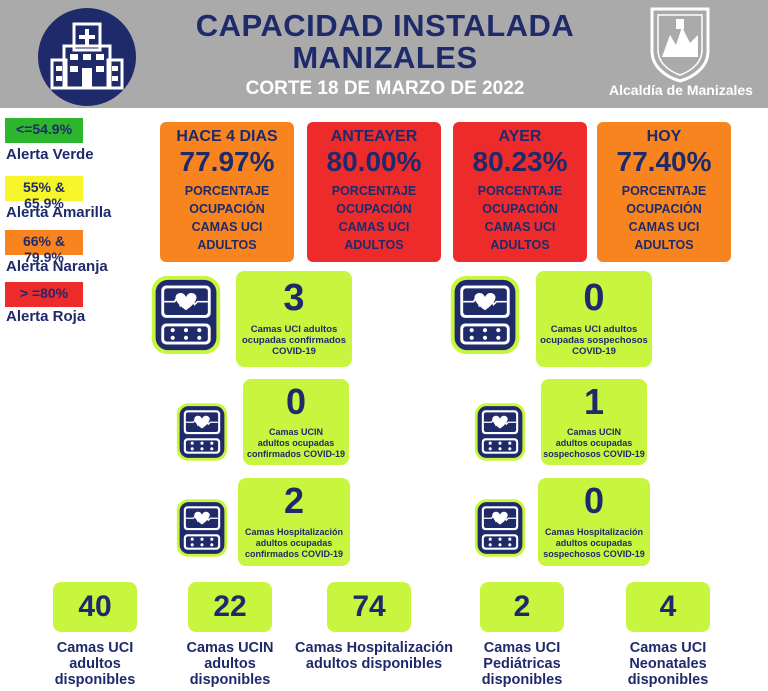  Describe the element at coordinates (296, 401) in the screenshot. I see `ucin-confirmed-value: 0` at that location.